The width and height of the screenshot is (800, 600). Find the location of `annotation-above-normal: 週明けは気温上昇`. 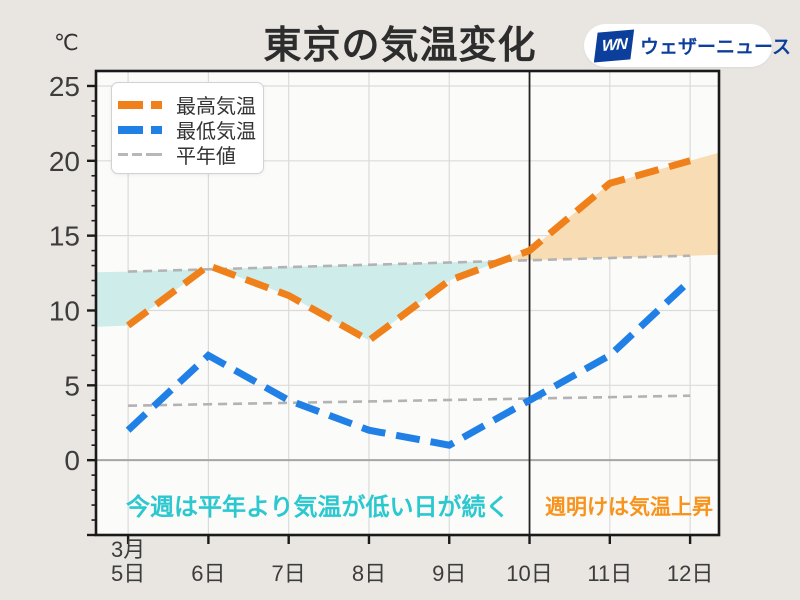

annotation-above-normal: 週明けは気温上昇 is located at coordinates (629, 507).